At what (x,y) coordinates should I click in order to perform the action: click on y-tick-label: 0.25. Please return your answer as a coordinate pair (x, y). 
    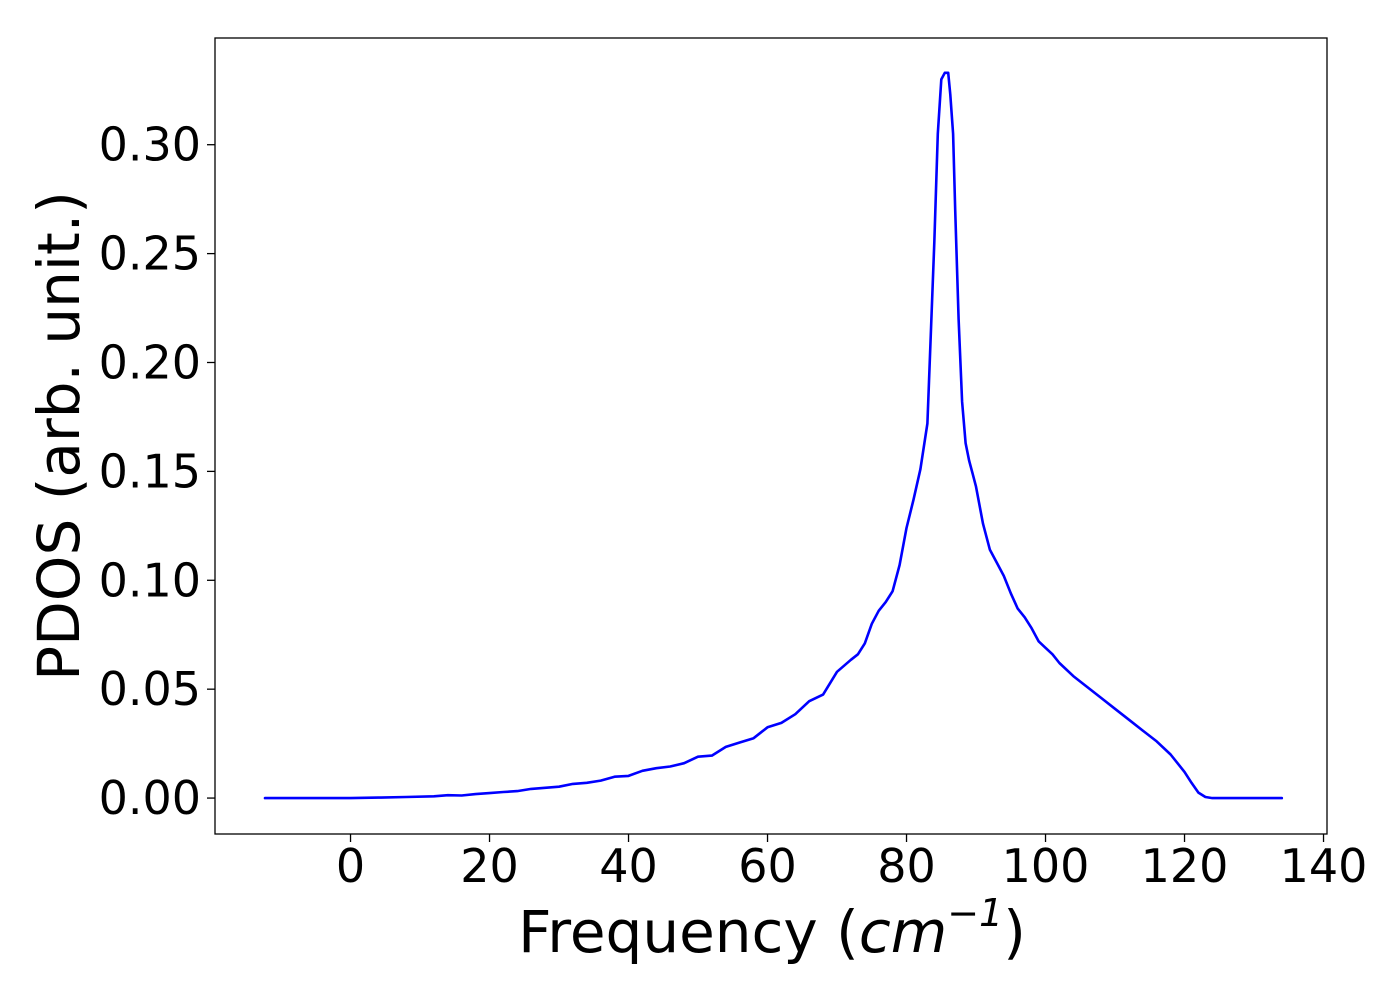
    Looking at the image, I should click on (150, 254).